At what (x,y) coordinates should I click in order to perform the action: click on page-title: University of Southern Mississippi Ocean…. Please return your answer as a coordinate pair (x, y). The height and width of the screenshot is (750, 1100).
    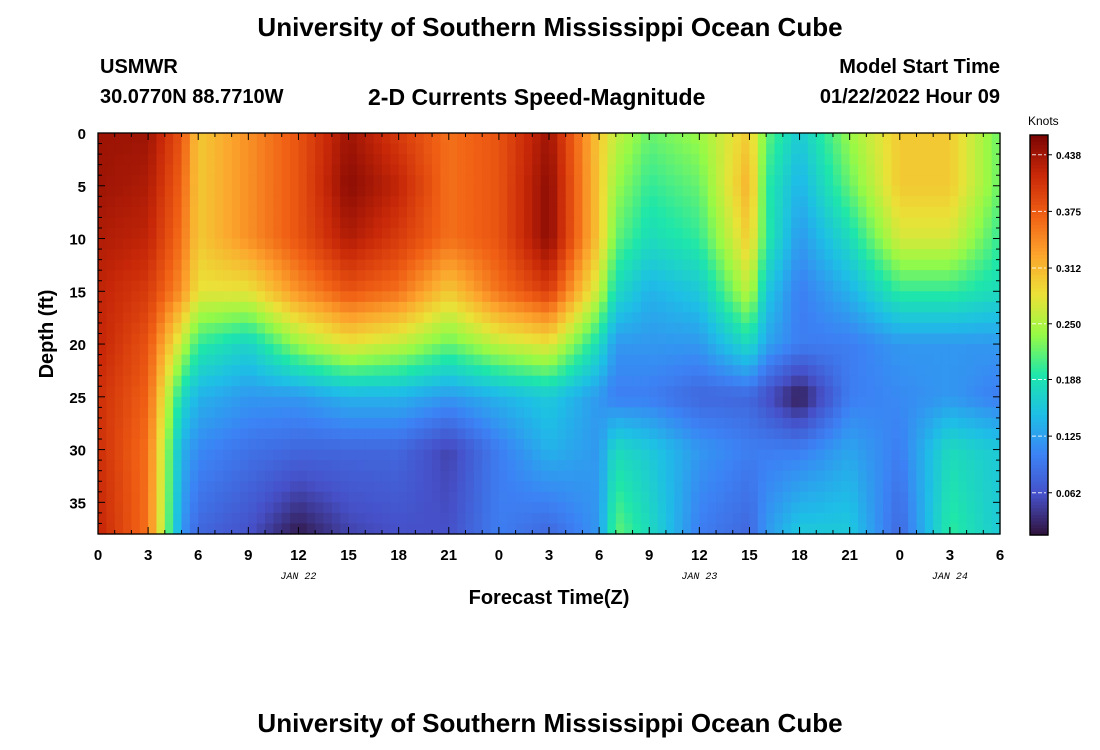
    Looking at the image, I should click on (550, 27).